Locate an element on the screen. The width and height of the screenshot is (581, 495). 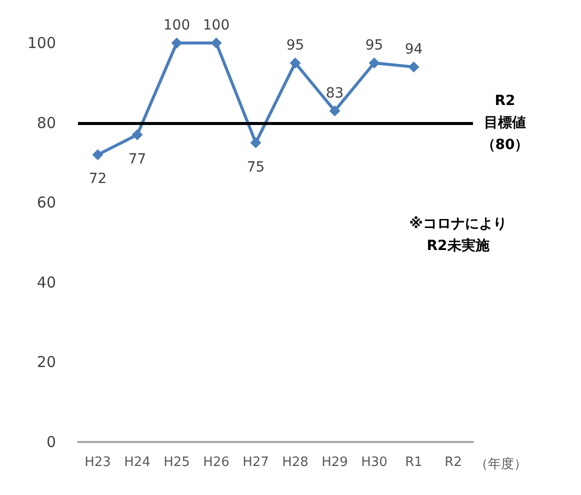
x-tick-label: H27 is located at coordinates (255, 462).